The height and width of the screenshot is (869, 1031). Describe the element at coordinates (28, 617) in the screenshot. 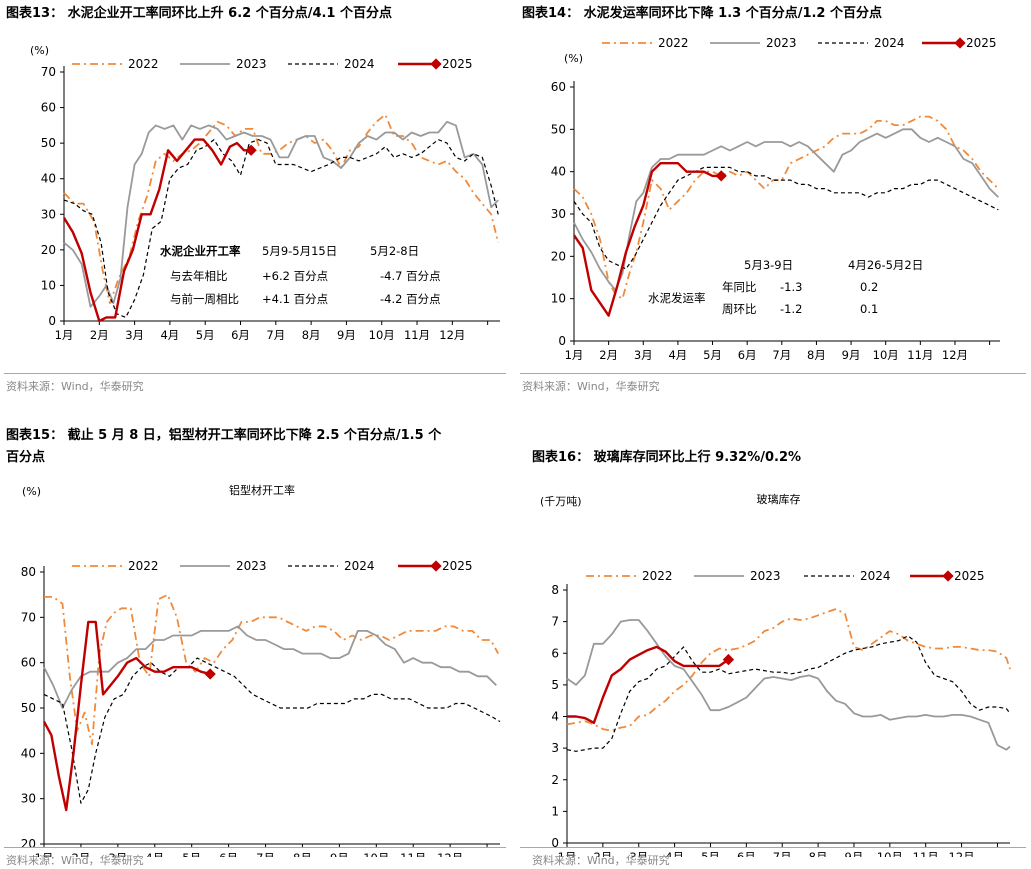

I see `y-tick-label: 70` at that location.